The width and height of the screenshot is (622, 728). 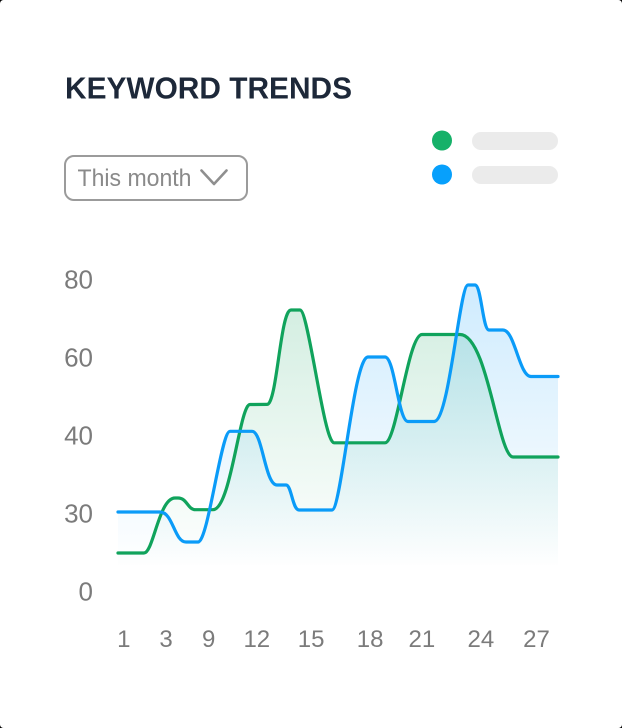 What do you see at coordinates (208, 88) in the screenshot?
I see `svg-text: KEYWORD TRENDS` at bounding box center [208, 88].